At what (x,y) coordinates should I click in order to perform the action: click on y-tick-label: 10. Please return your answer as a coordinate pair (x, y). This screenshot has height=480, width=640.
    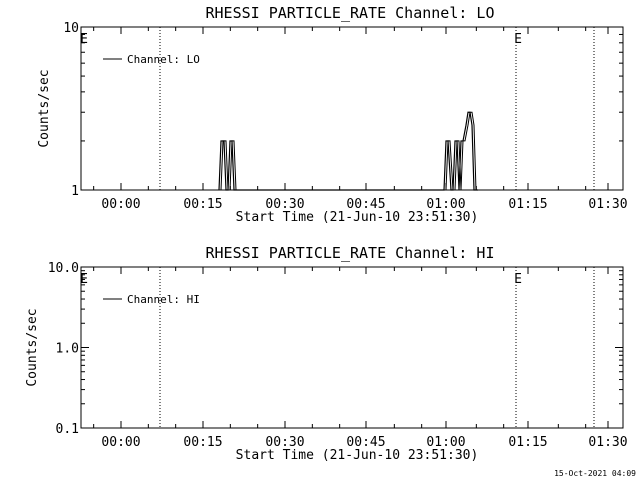
    Looking at the image, I should click on (71, 28).